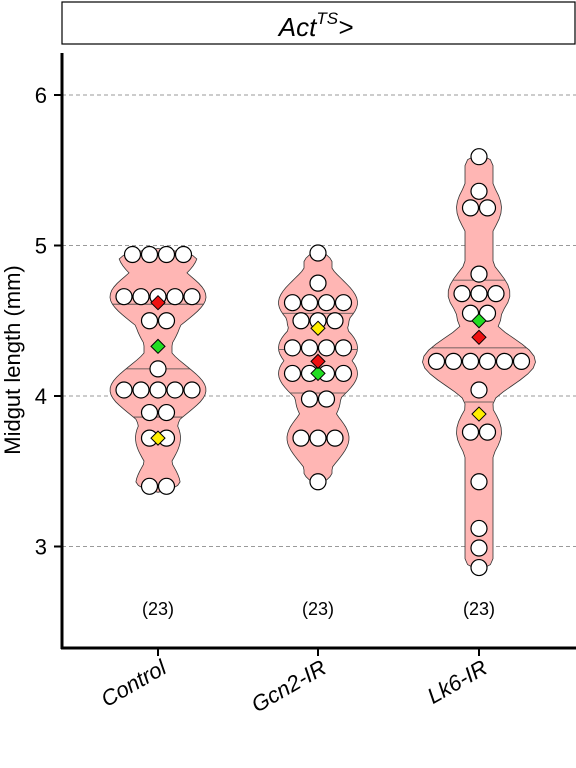 The image size is (576, 768). I want to click on summary-markers, so click(318, 370).